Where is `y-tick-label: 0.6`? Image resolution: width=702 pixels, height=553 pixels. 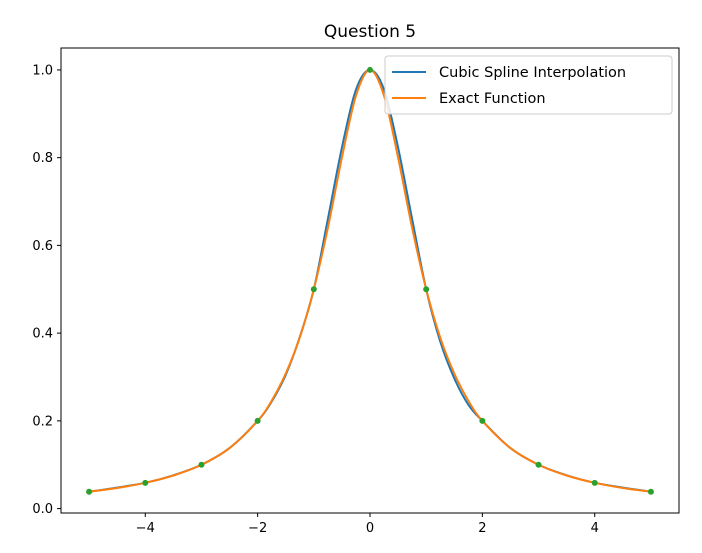
y-tick-label: 0.6 is located at coordinates (42, 246).